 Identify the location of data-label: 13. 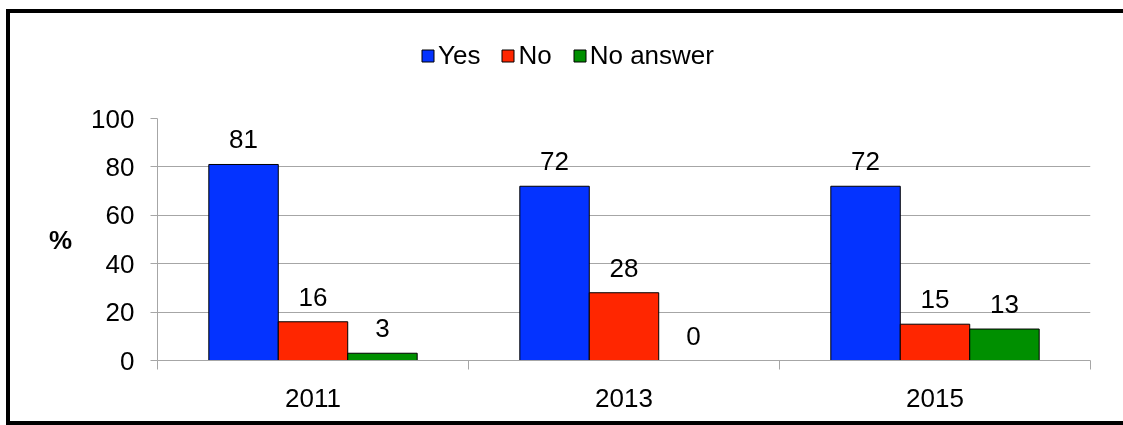
(1004, 304).